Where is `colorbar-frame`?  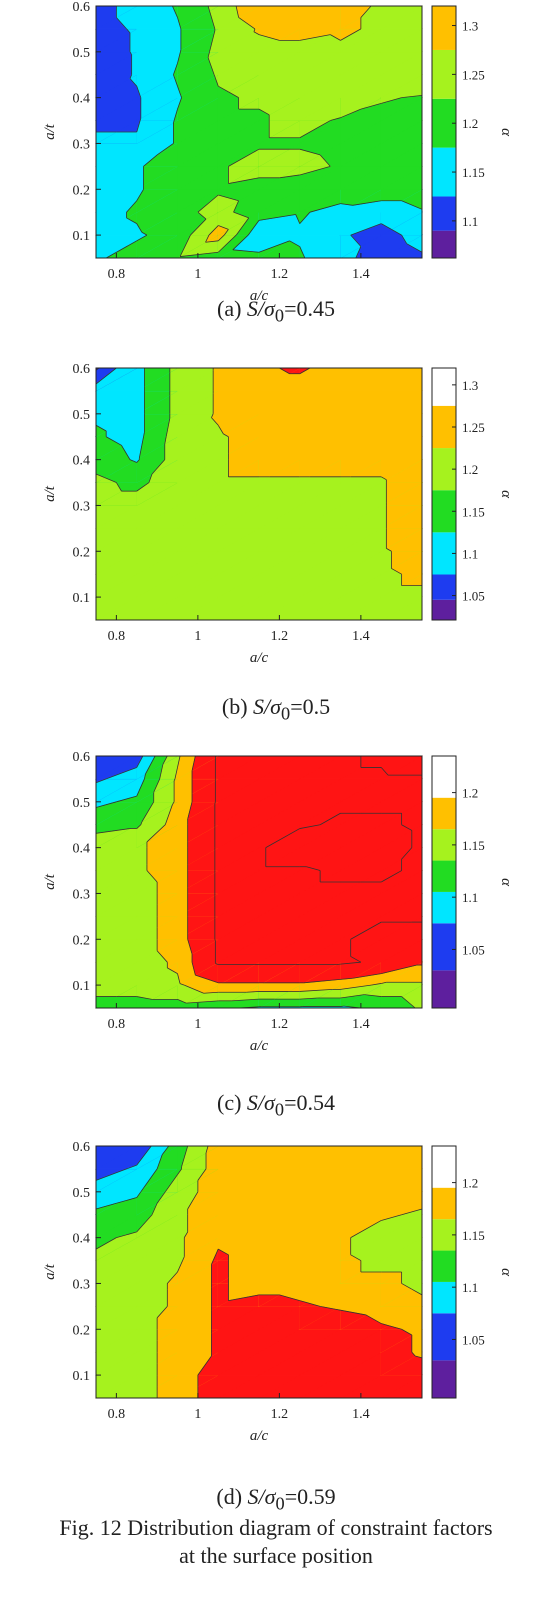 colorbar-frame is located at coordinates (444, 1272).